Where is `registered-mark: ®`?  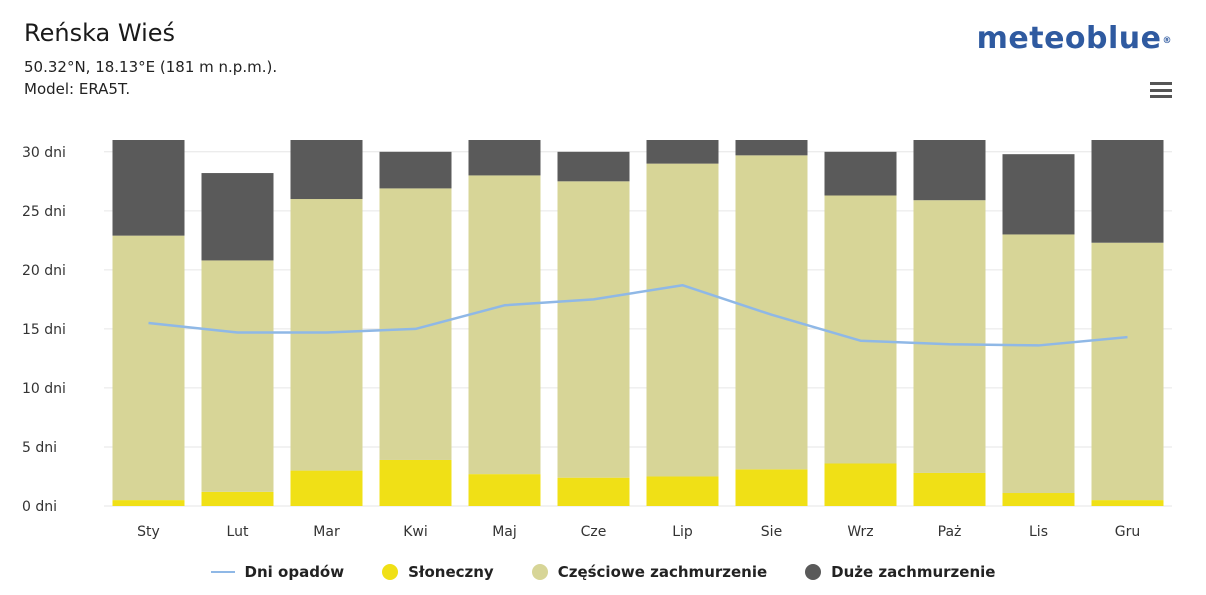
registered-mark: ® is located at coordinates (1167, 41).